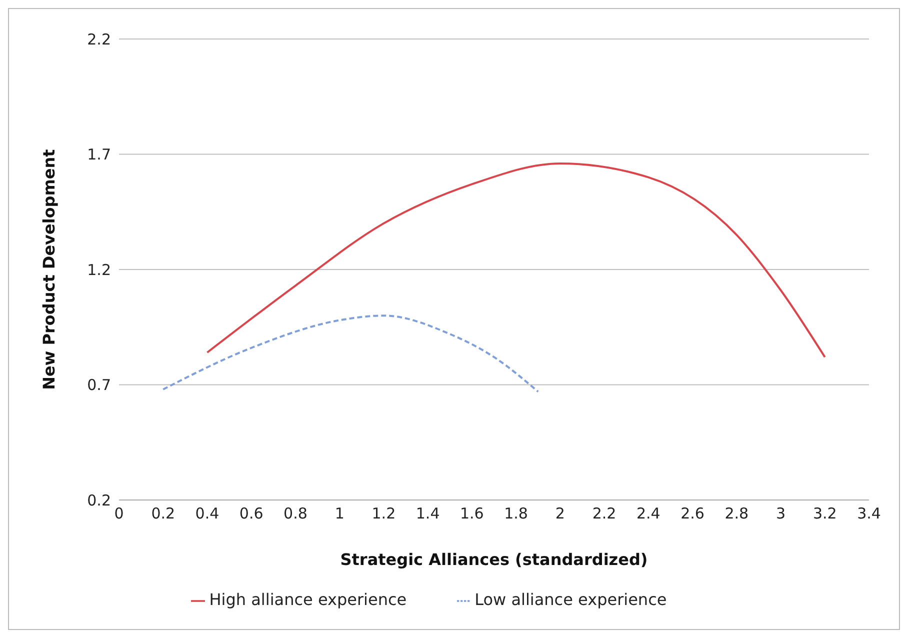 The image size is (907, 637). Describe the element at coordinates (99, 39) in the screenshot. I see `y-tick-label: 2.2` at that location.